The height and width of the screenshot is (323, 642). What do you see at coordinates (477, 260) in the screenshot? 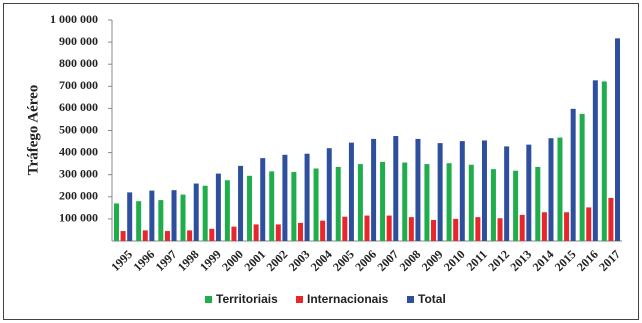
I see `x-tick-label: 2011` at bounding box center [477, 260].